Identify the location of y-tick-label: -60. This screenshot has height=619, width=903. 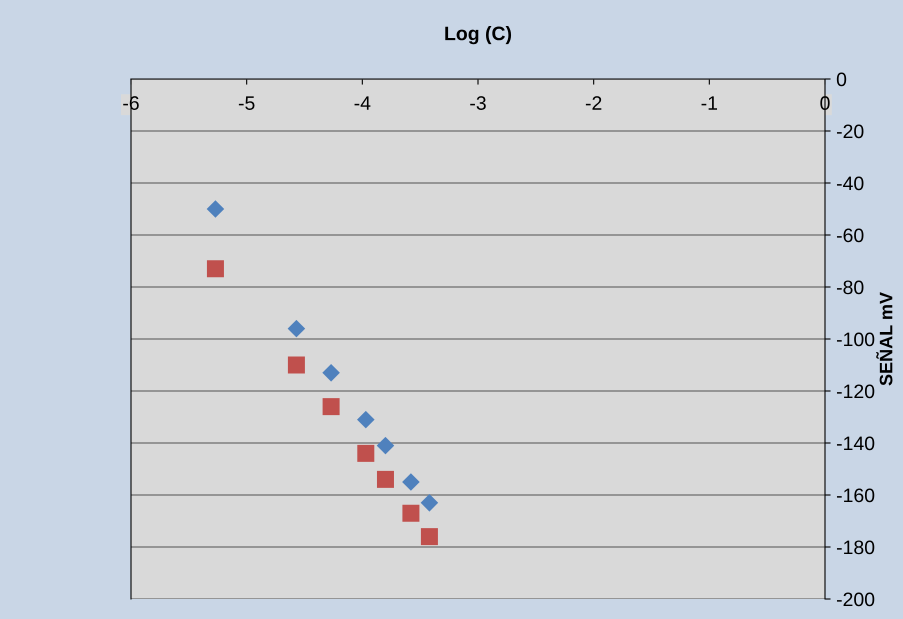
(850, 235).